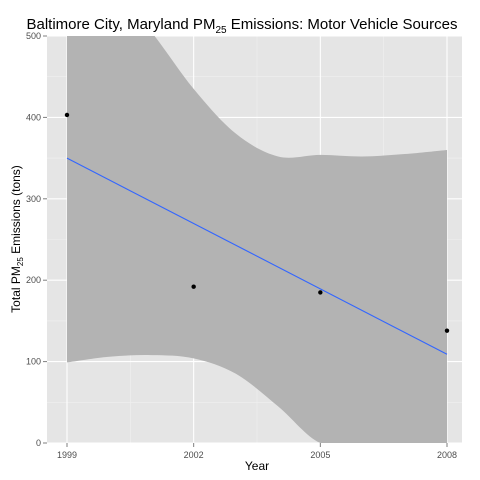 Image resolution: width=480 pixels, height=480 pixels. I want to click on y-tick-label: 0, so click(38, 443).